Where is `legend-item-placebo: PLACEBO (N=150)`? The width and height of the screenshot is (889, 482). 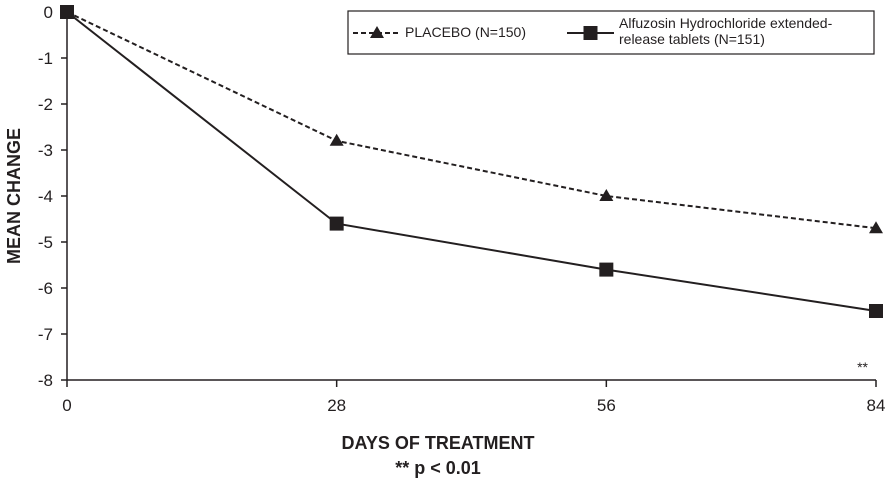 legend-item-placebo: PLACEBO (N=150) is located at coordinates (439, 32).